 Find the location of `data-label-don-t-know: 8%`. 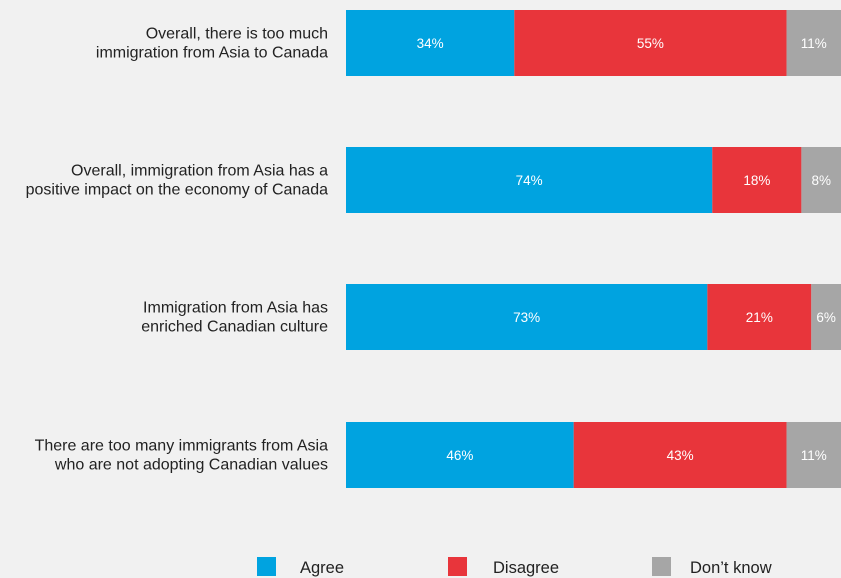

data-label-don-t-know: 8% is located at coordinates (821, 180).